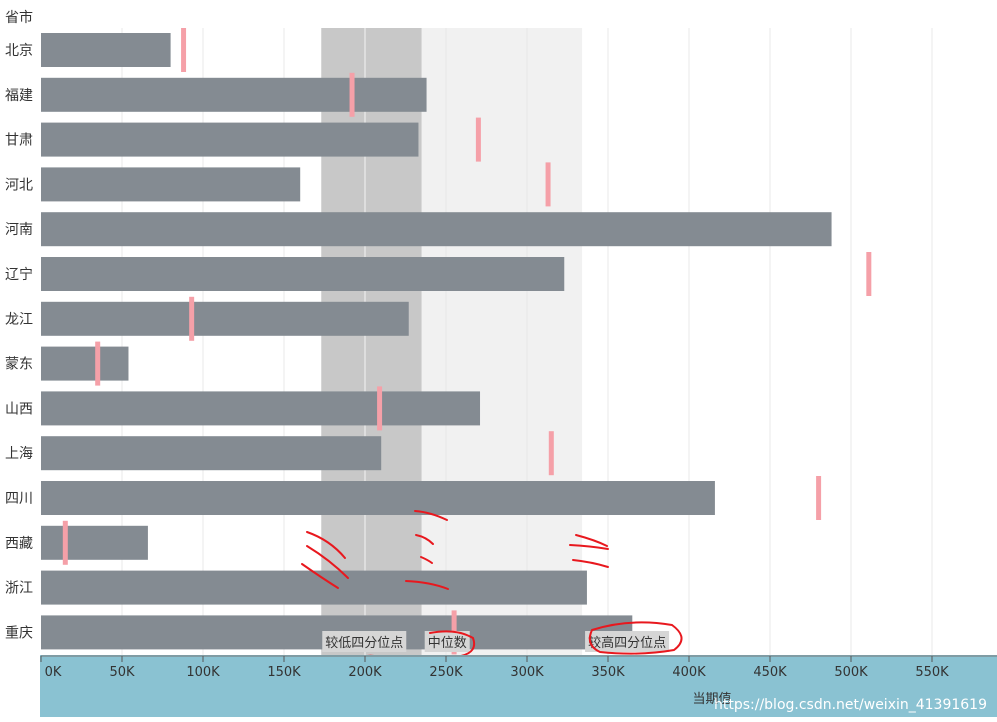 Image resolution: width=997 pixels, height=722 pixels. What do you see at coordinates (19, 544) in the screenshot?
I see `category-label: 西藏` at bounding box center [19, 544].